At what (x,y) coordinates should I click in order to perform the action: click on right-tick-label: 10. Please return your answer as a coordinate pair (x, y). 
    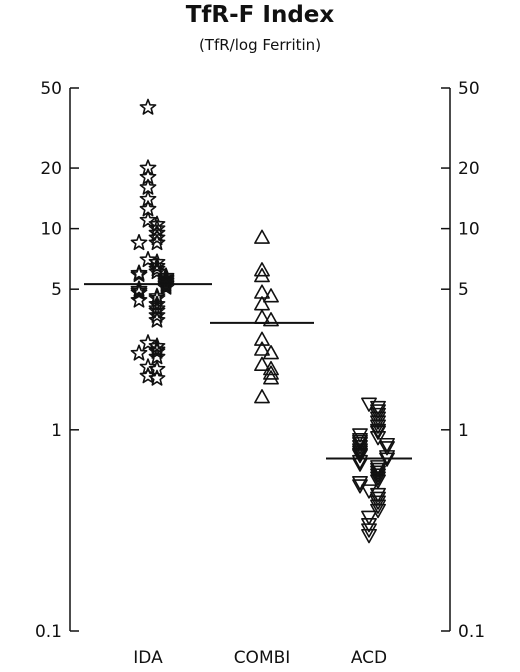
    Looking at the image, I should click on (469, 230).